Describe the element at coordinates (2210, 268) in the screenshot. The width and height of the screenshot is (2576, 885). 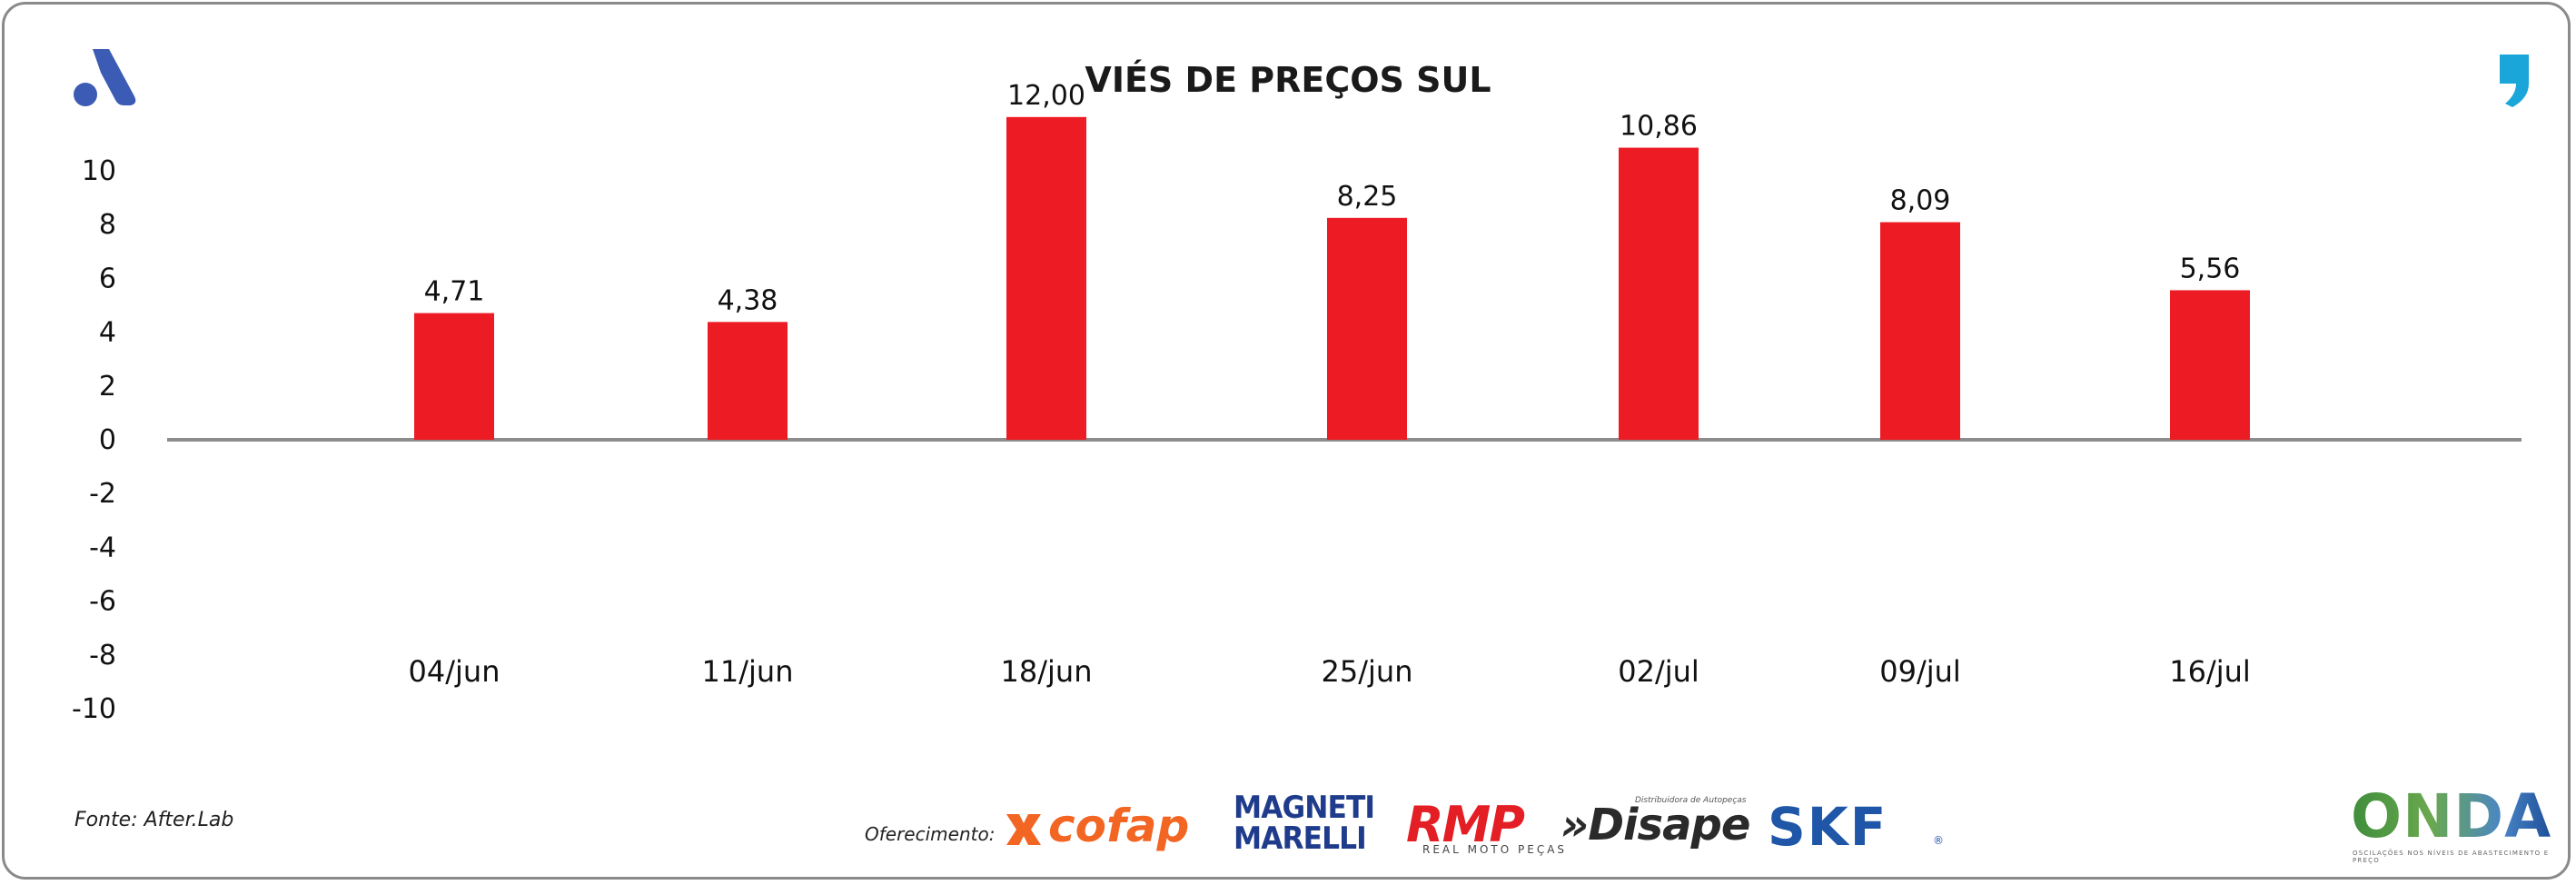
I see `data-label: 5,56` at that location.